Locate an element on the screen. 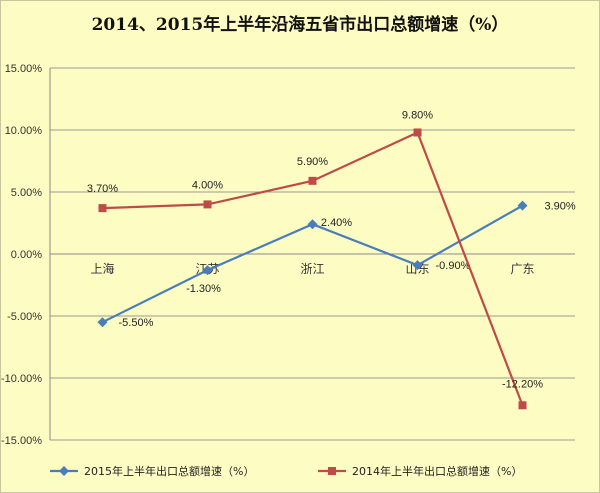 The image size is (600, 493). y-tick-label: 5.00% is located at coordinates (26, 193).